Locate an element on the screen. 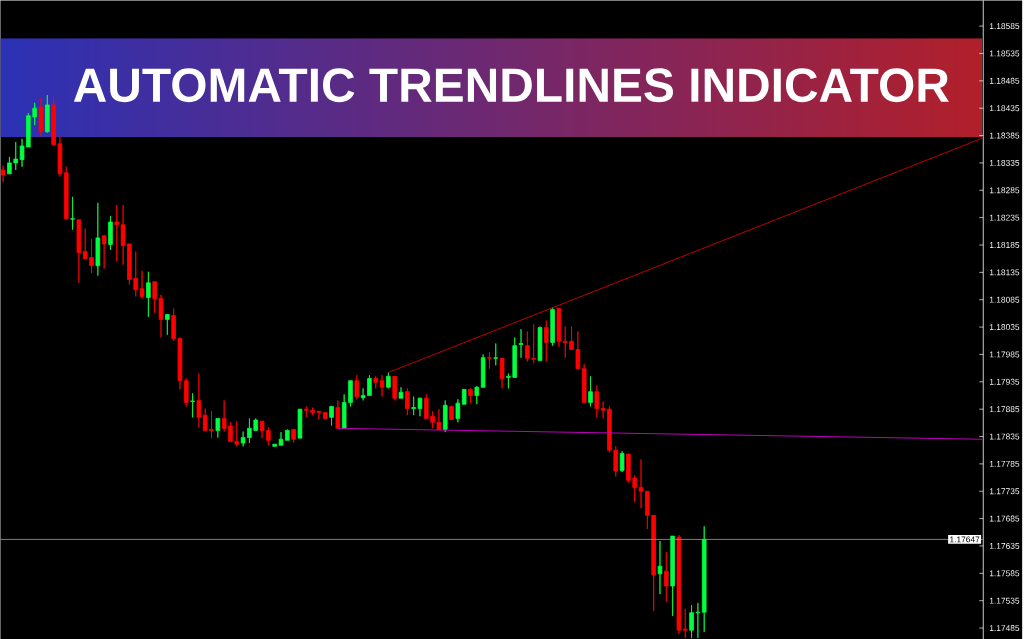 This screenshot has width=1024, height=639. y-tick-label: 1.17485 is located at coordinates (1004, 627).